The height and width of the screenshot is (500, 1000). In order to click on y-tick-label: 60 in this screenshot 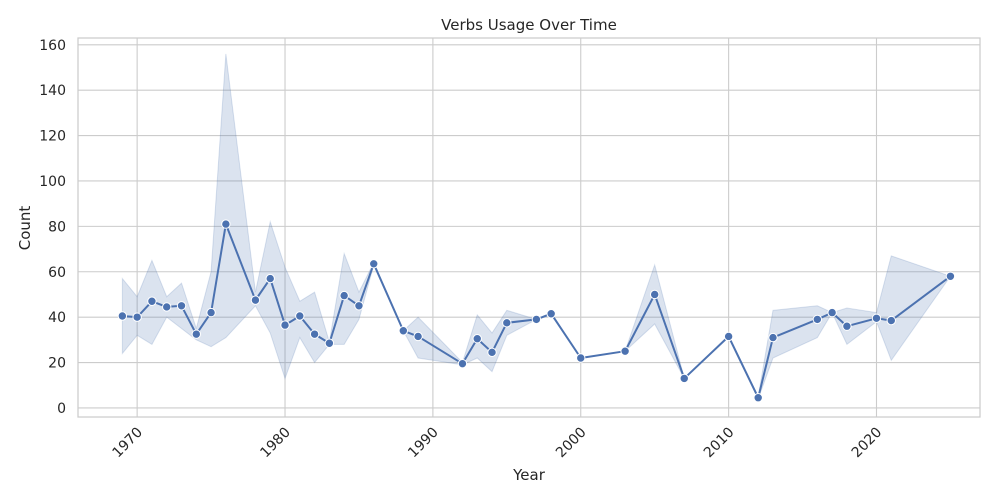, I will do `click(57, 273)`.